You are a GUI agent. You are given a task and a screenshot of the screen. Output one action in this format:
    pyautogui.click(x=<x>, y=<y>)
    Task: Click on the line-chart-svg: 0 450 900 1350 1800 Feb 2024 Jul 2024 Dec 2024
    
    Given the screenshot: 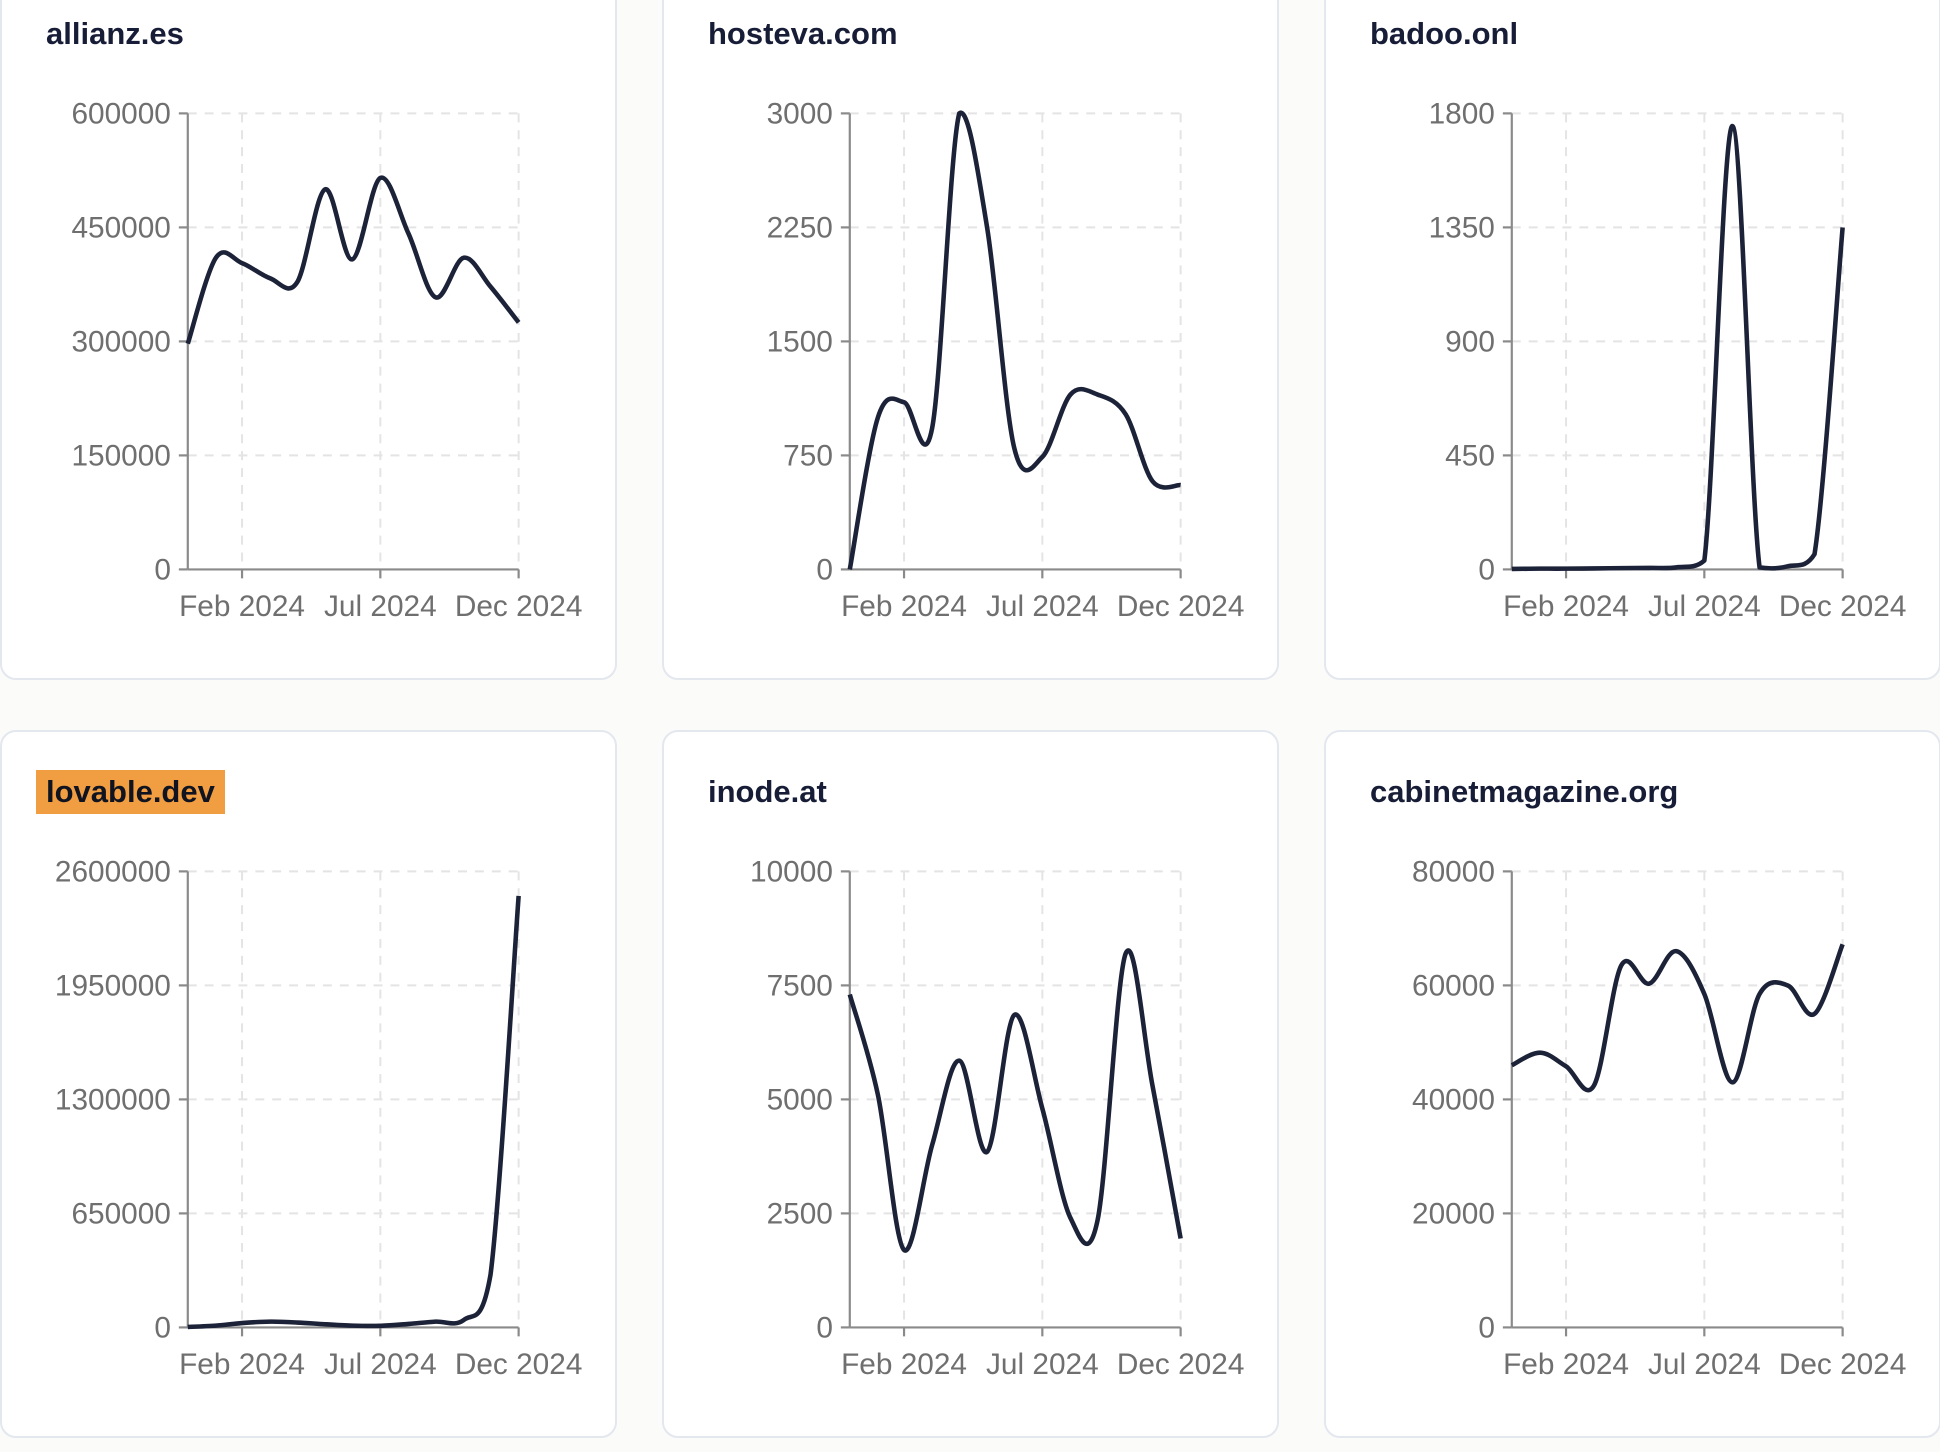 What is the action you would take?
    pyautogui.click(x=1668, y=360)
    